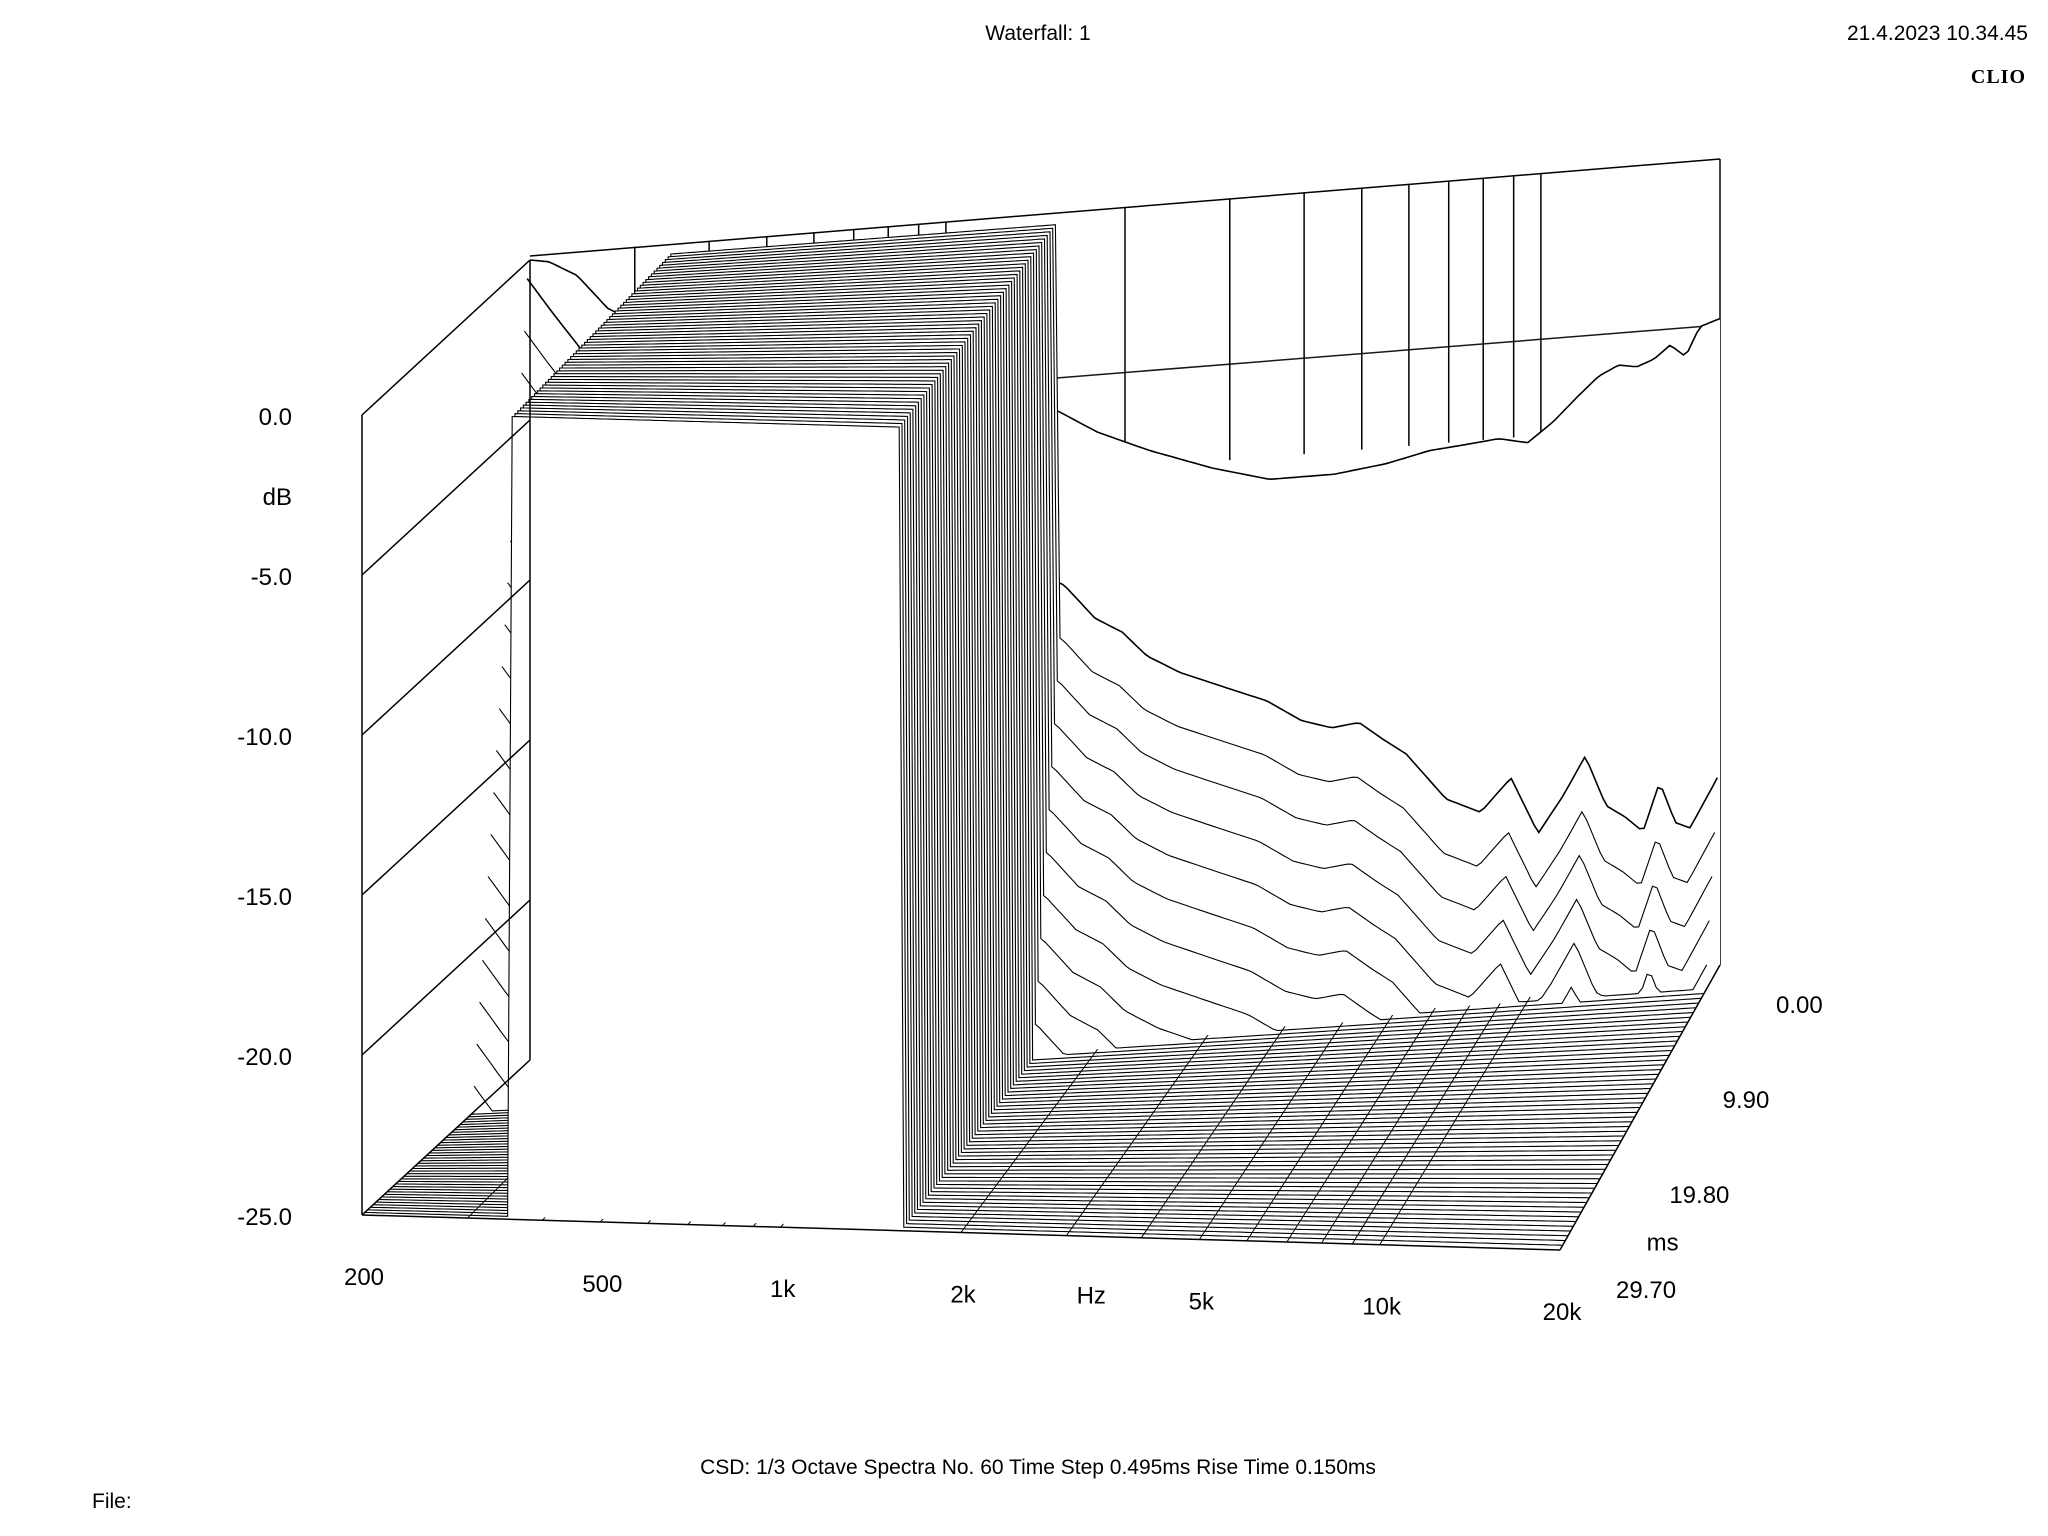  Describe the element at coordinates (264, 1217) in the screenshot. I see `db-tick-label: -25.0` at that location.